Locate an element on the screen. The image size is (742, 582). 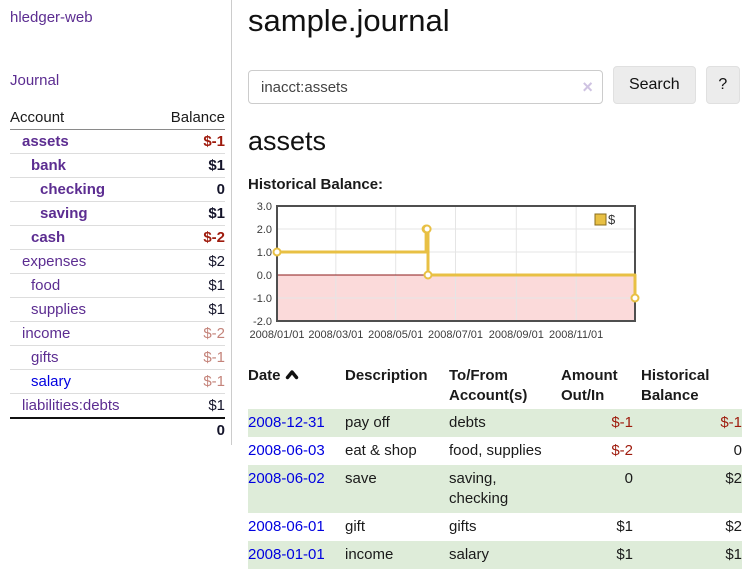
account-link: checking is located at coordinates (73, 189).